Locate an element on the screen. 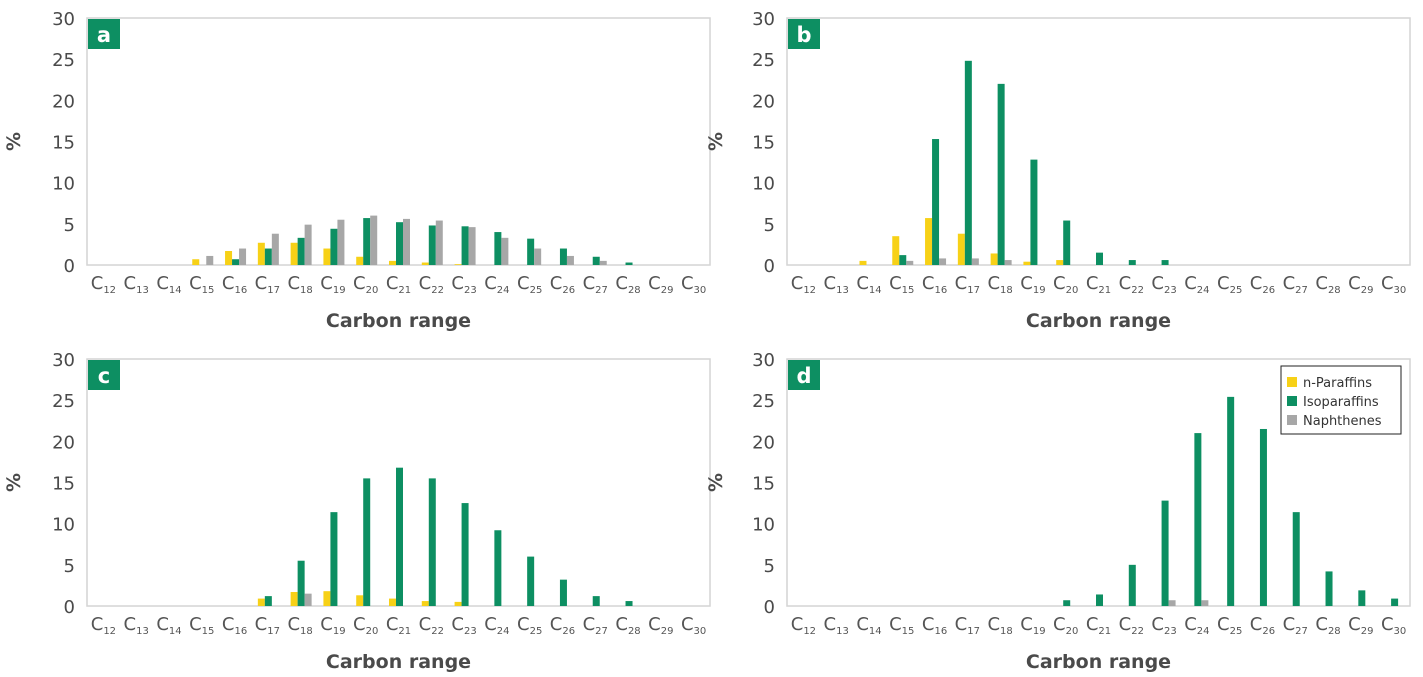  x-tick-label: C28 is located at coordinates (627, 625).